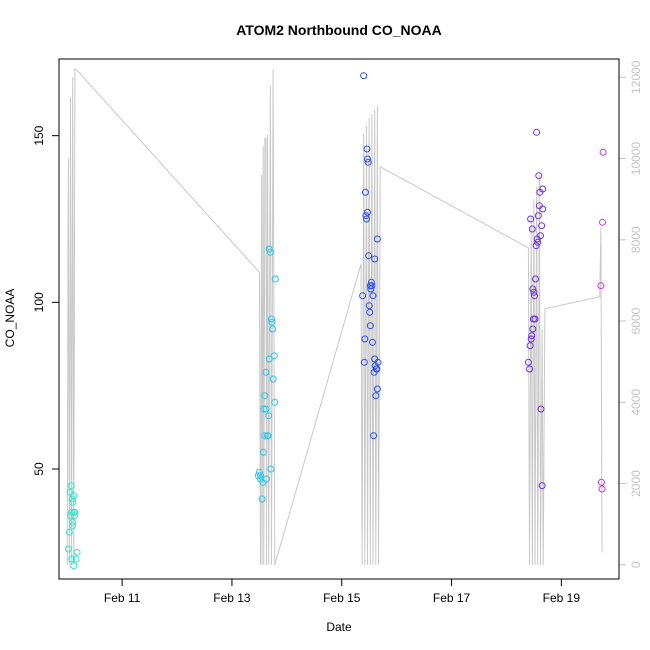 The width and height of the screenshot is (650, 650). What do you see at coordinates (636, 402) in the screenshot?
I see `y2-tick-label: 4000` at bounding box center [636, 402].